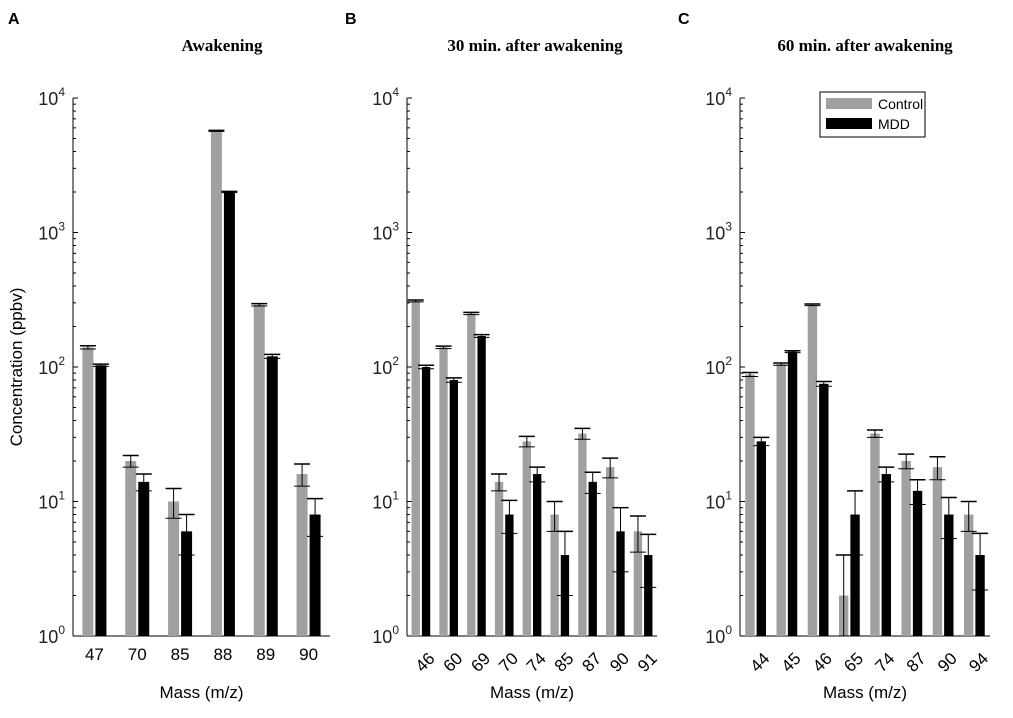 The height and width of the screenshot is (718, 1013). I want to click on legend-swatch-control, so click(849, 103).